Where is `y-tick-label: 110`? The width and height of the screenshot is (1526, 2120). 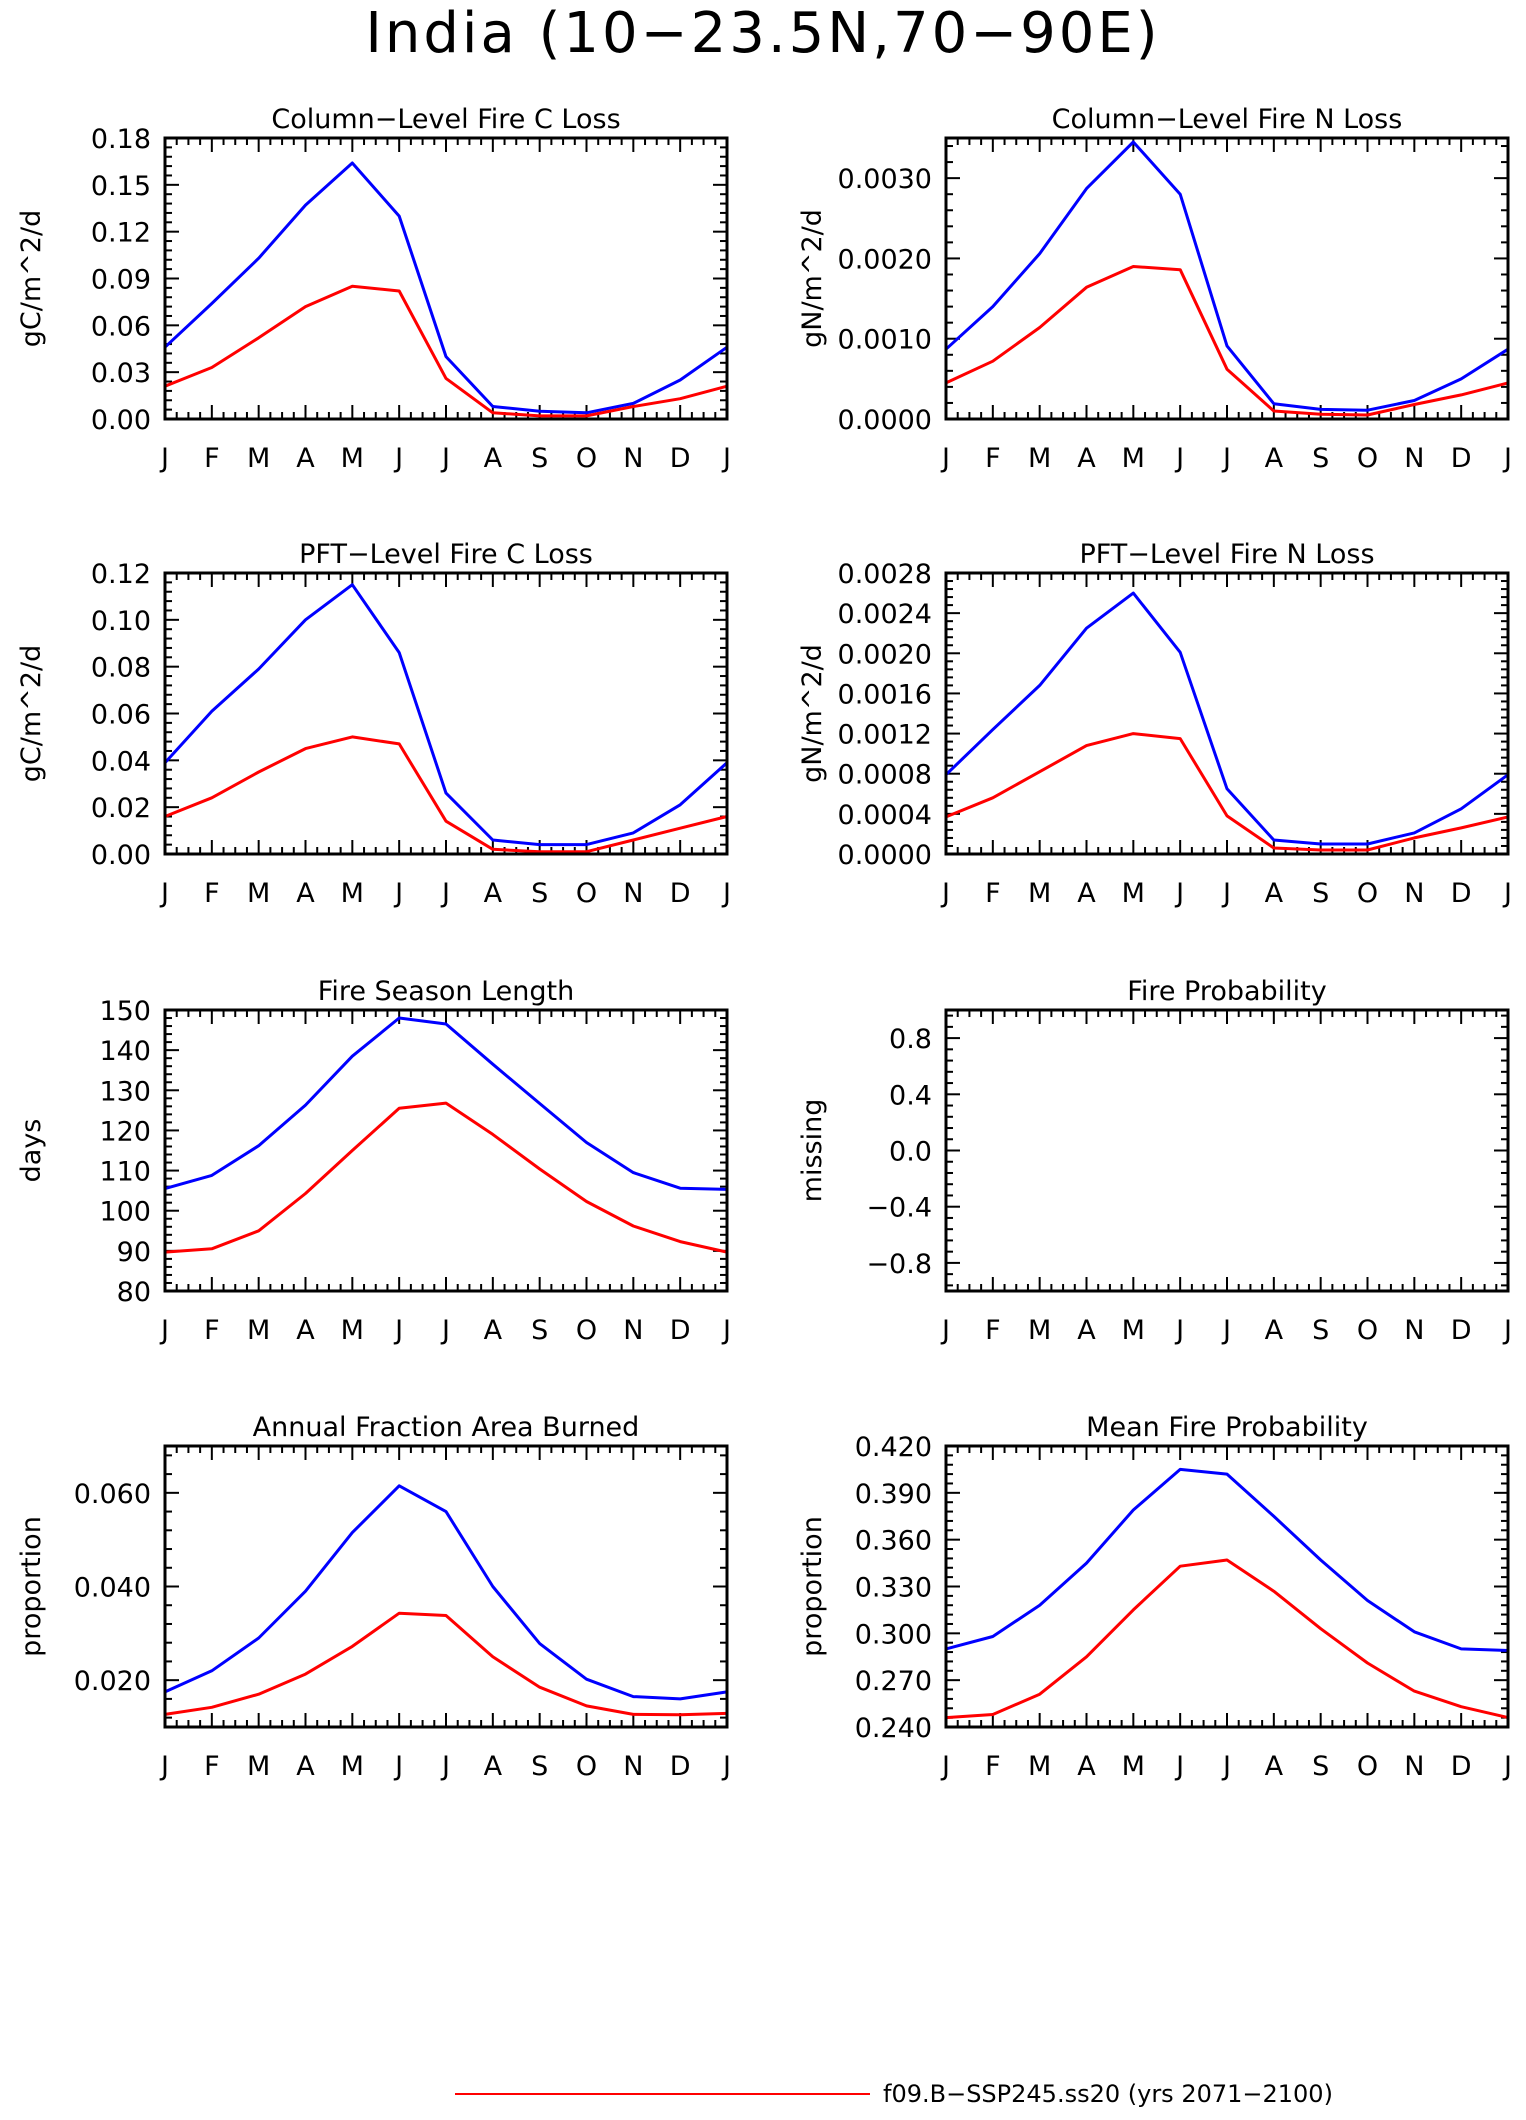
y-tick-label: 110 is located at coordinates (125, 1172).